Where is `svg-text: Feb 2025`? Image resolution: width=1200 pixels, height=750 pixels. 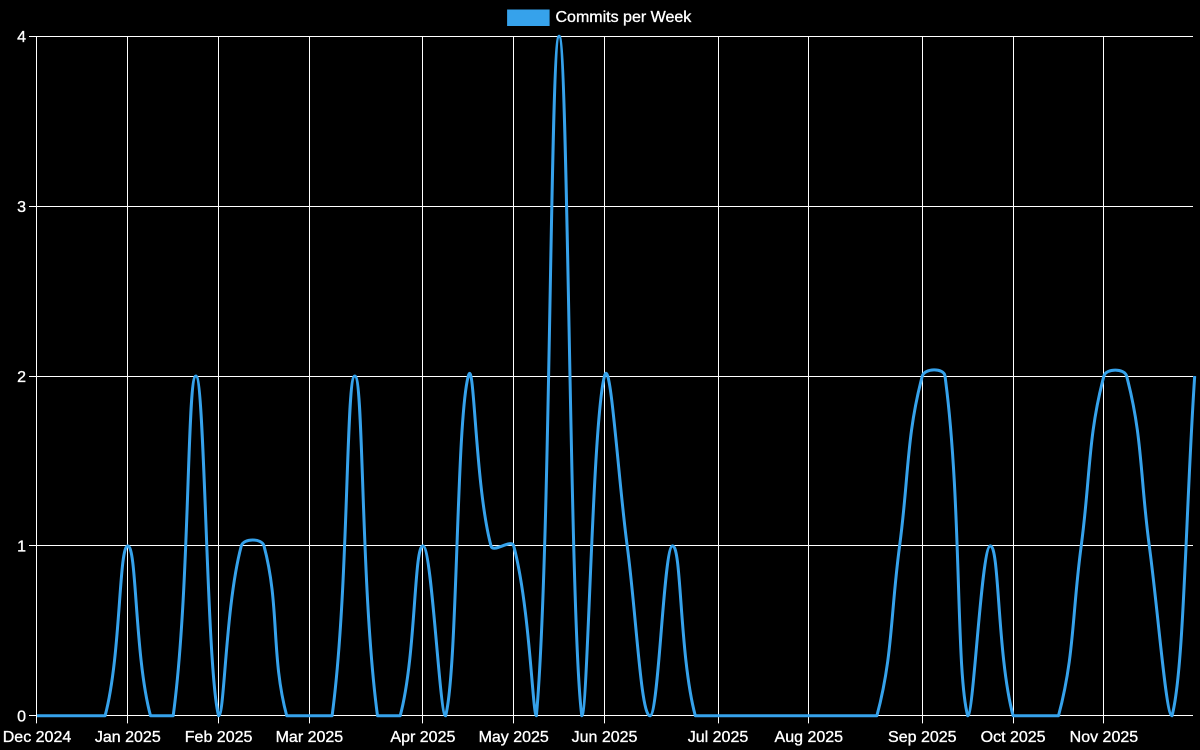
svg-text: Feb 2025 is located at coordinates (219, 737).